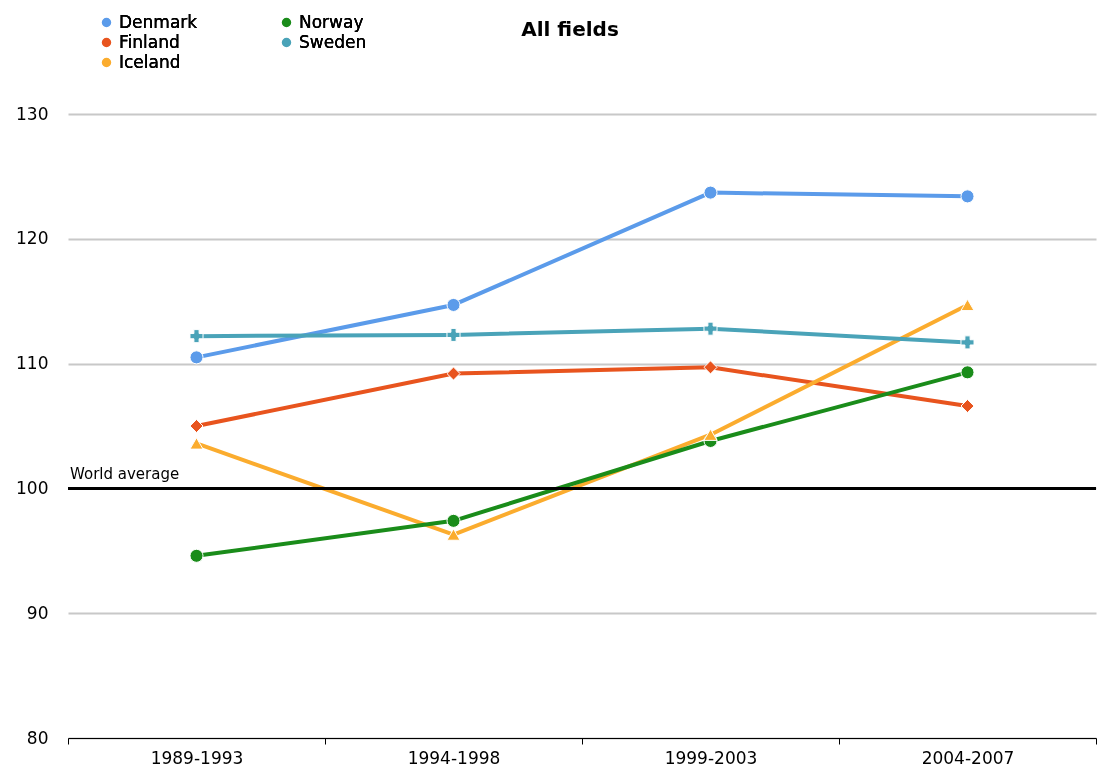  Describe the element at coordinates (32, 113) in the screenshot. I see `y-tick-label: 130` at that location.